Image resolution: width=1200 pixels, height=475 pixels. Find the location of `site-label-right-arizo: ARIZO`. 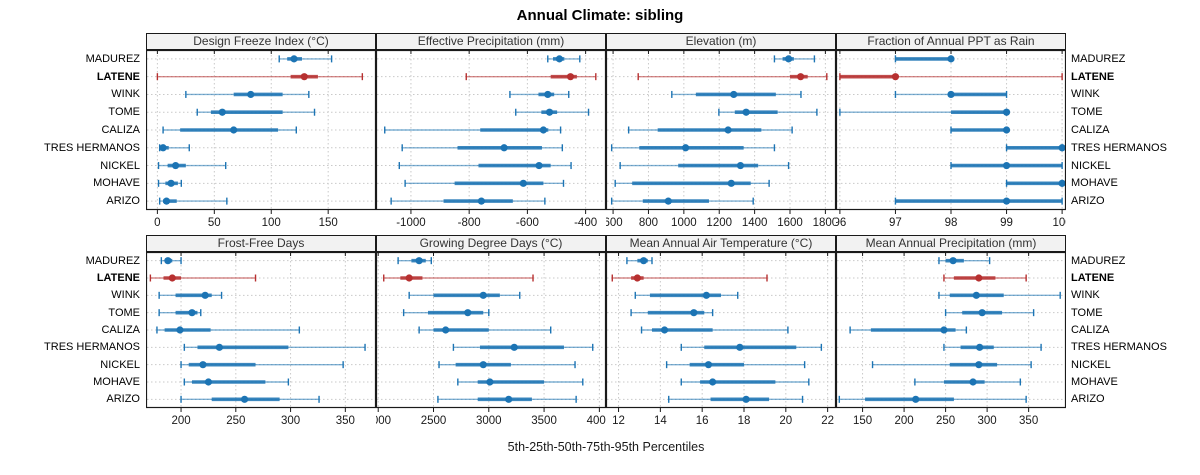

site-label-right-arizo: ARIZO is located at coordinates (1088, 399).